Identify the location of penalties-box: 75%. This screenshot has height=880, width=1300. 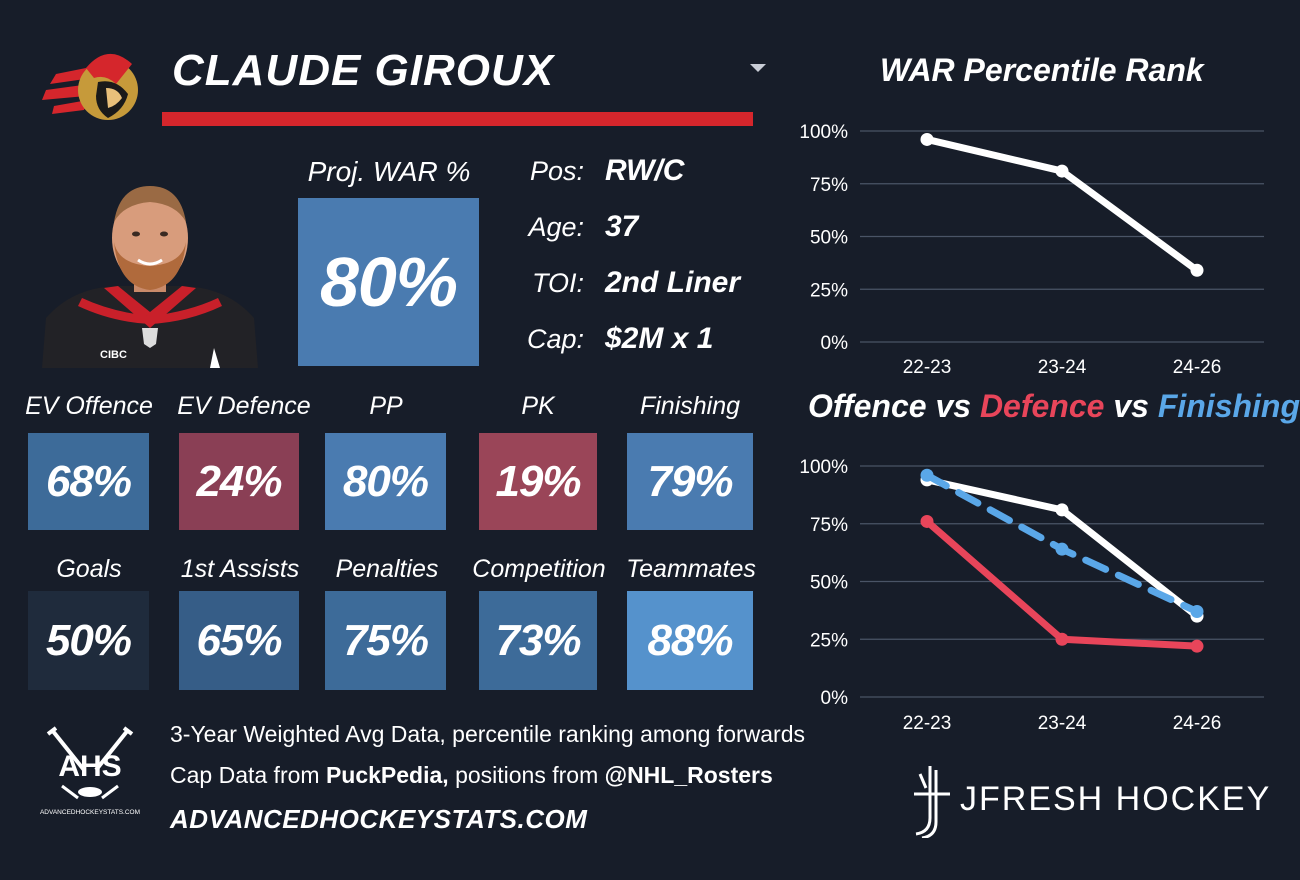
(385, 640).